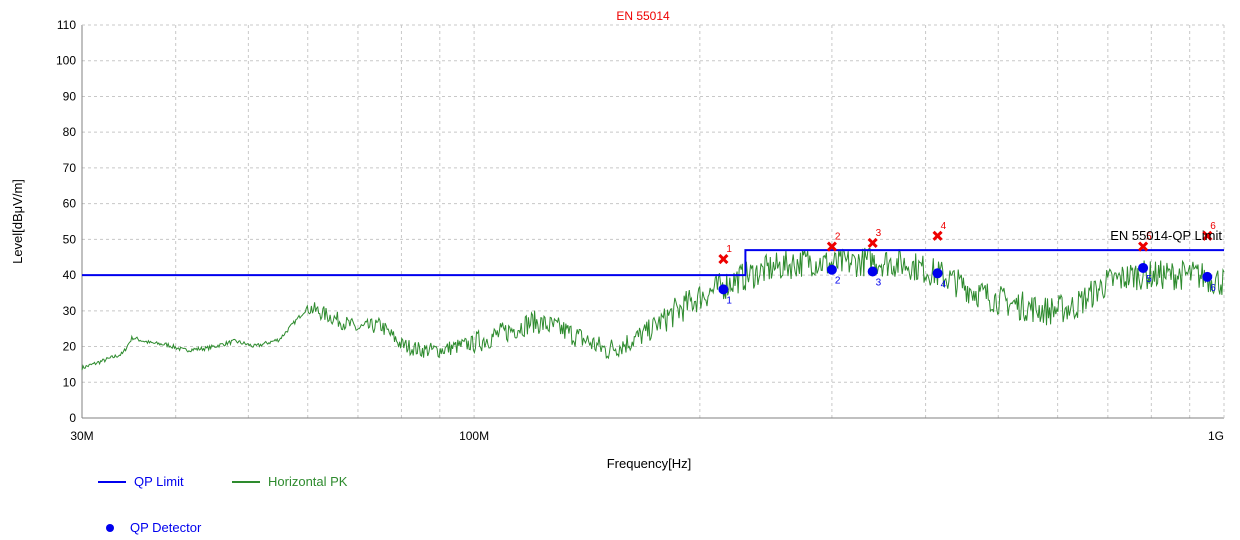 The height and width of the screenshot is (540, 1240). Describe the element at coordinates (653, 263) in the screenshot. I see `qp-limit-line` at that location.